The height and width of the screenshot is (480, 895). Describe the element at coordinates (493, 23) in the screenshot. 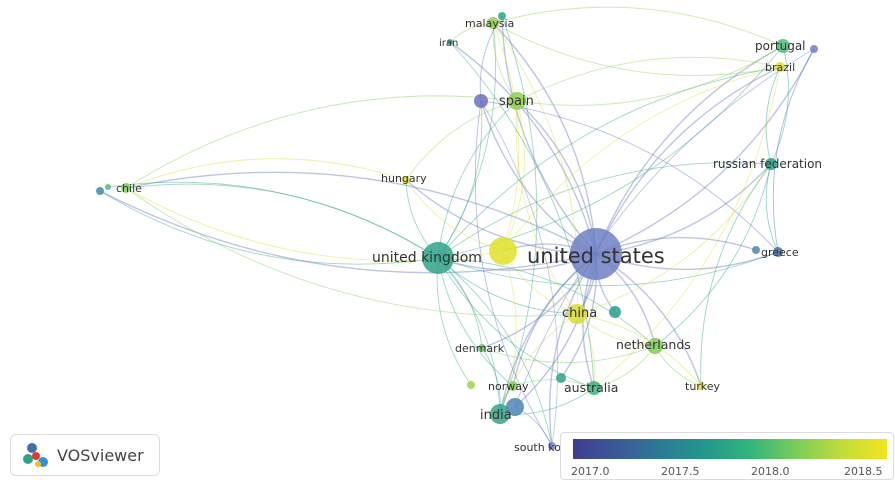

I see `node-malaysia` at that location.